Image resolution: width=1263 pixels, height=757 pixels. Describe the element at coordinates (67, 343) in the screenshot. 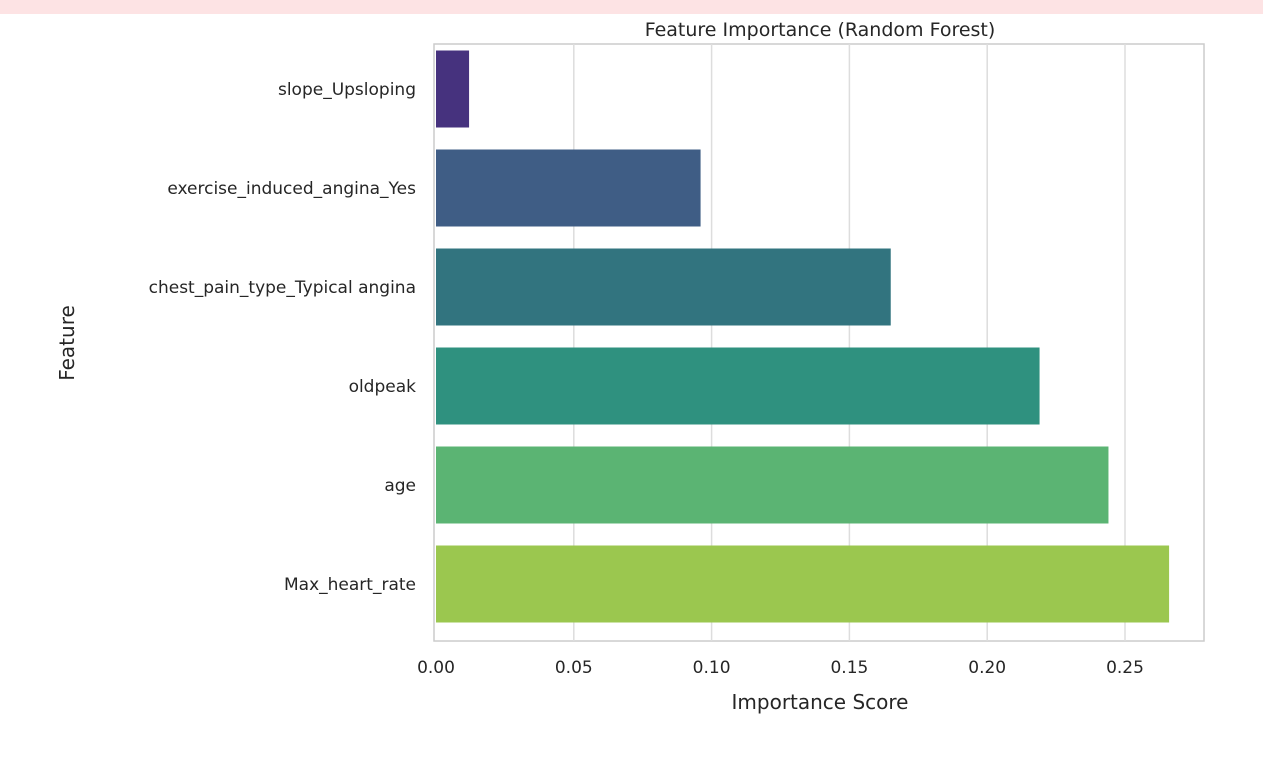

I see `y-axis-label: Feature` at that location.